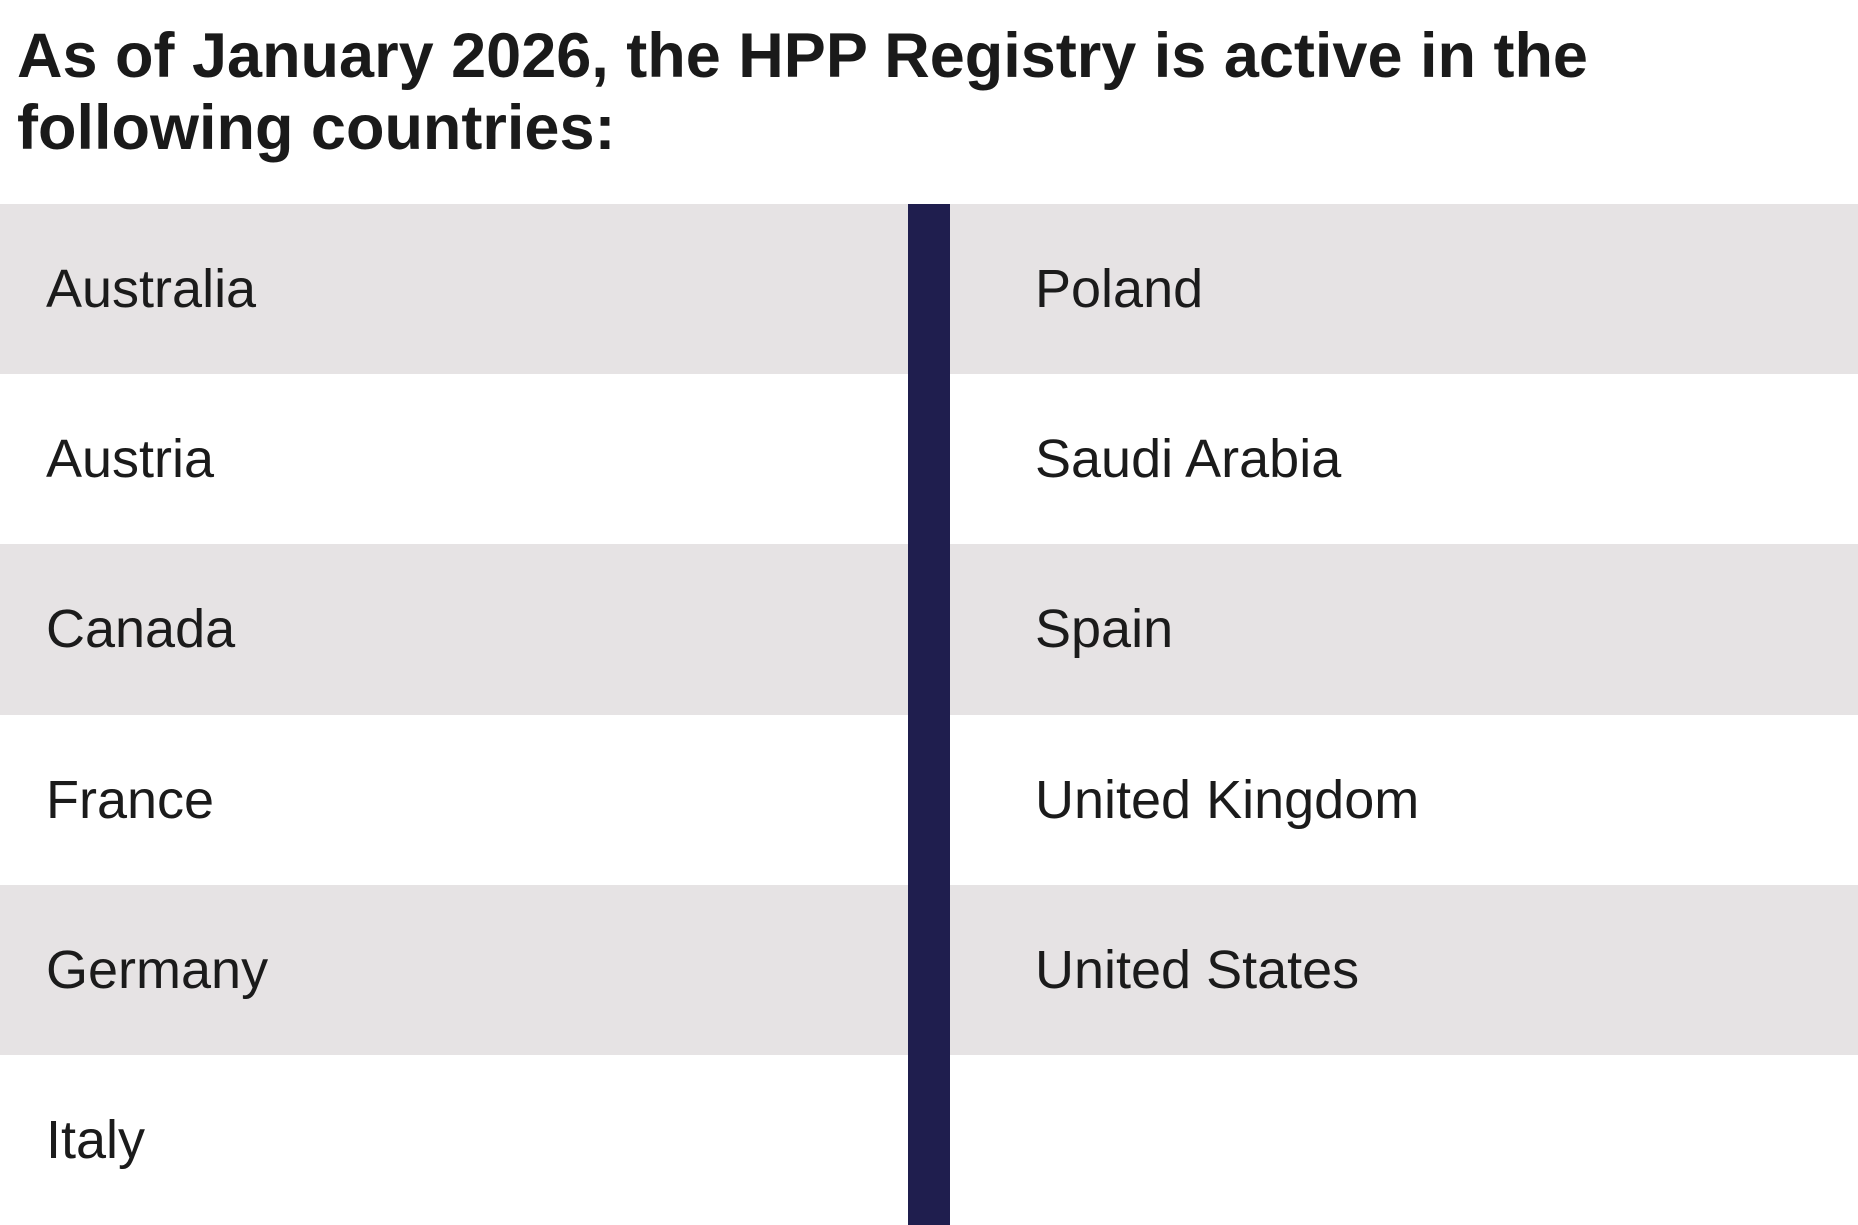 This screenshot has height=1225, width=1858. Describe the element at coordinates (1404, 289) in the screenshot. I see `country-cell: Poland` at that location.